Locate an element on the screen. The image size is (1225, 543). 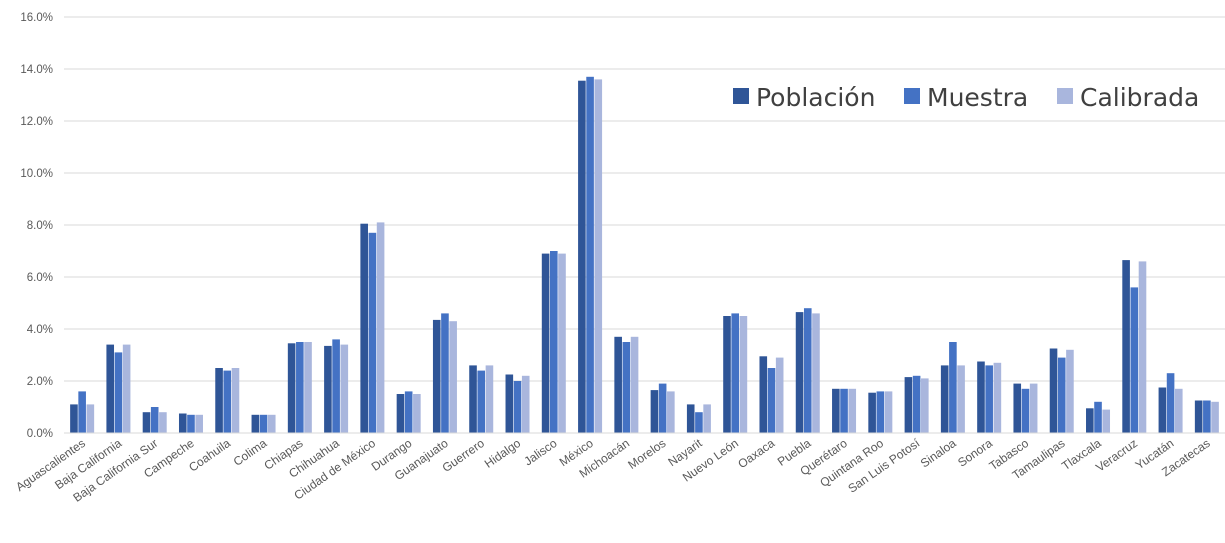
bar-poblacion-mexico is located at coordinates (582, 256).